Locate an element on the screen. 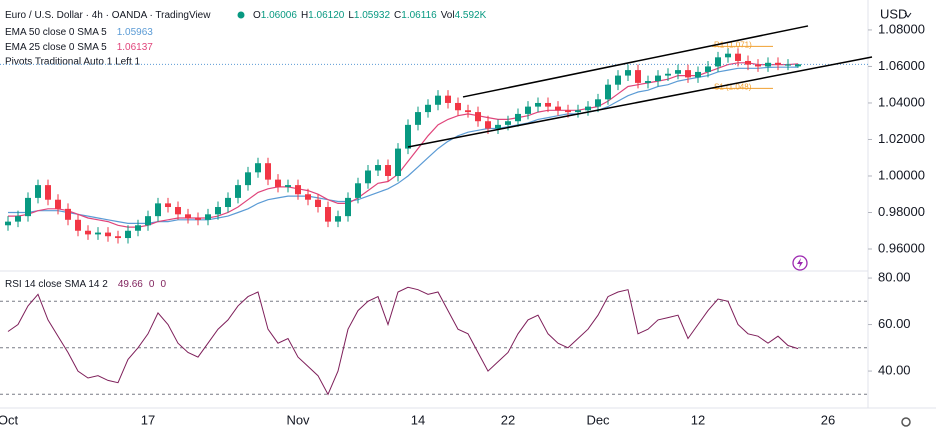  currency: USD is located at coordinates (893, 13).